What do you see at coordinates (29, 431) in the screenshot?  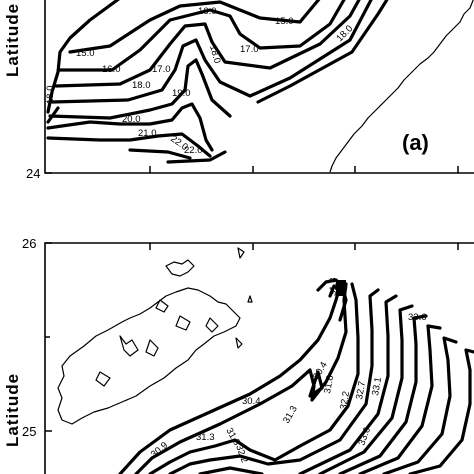 I see `panel-b-ytick-label: 25` at bounding box center [29, 431].